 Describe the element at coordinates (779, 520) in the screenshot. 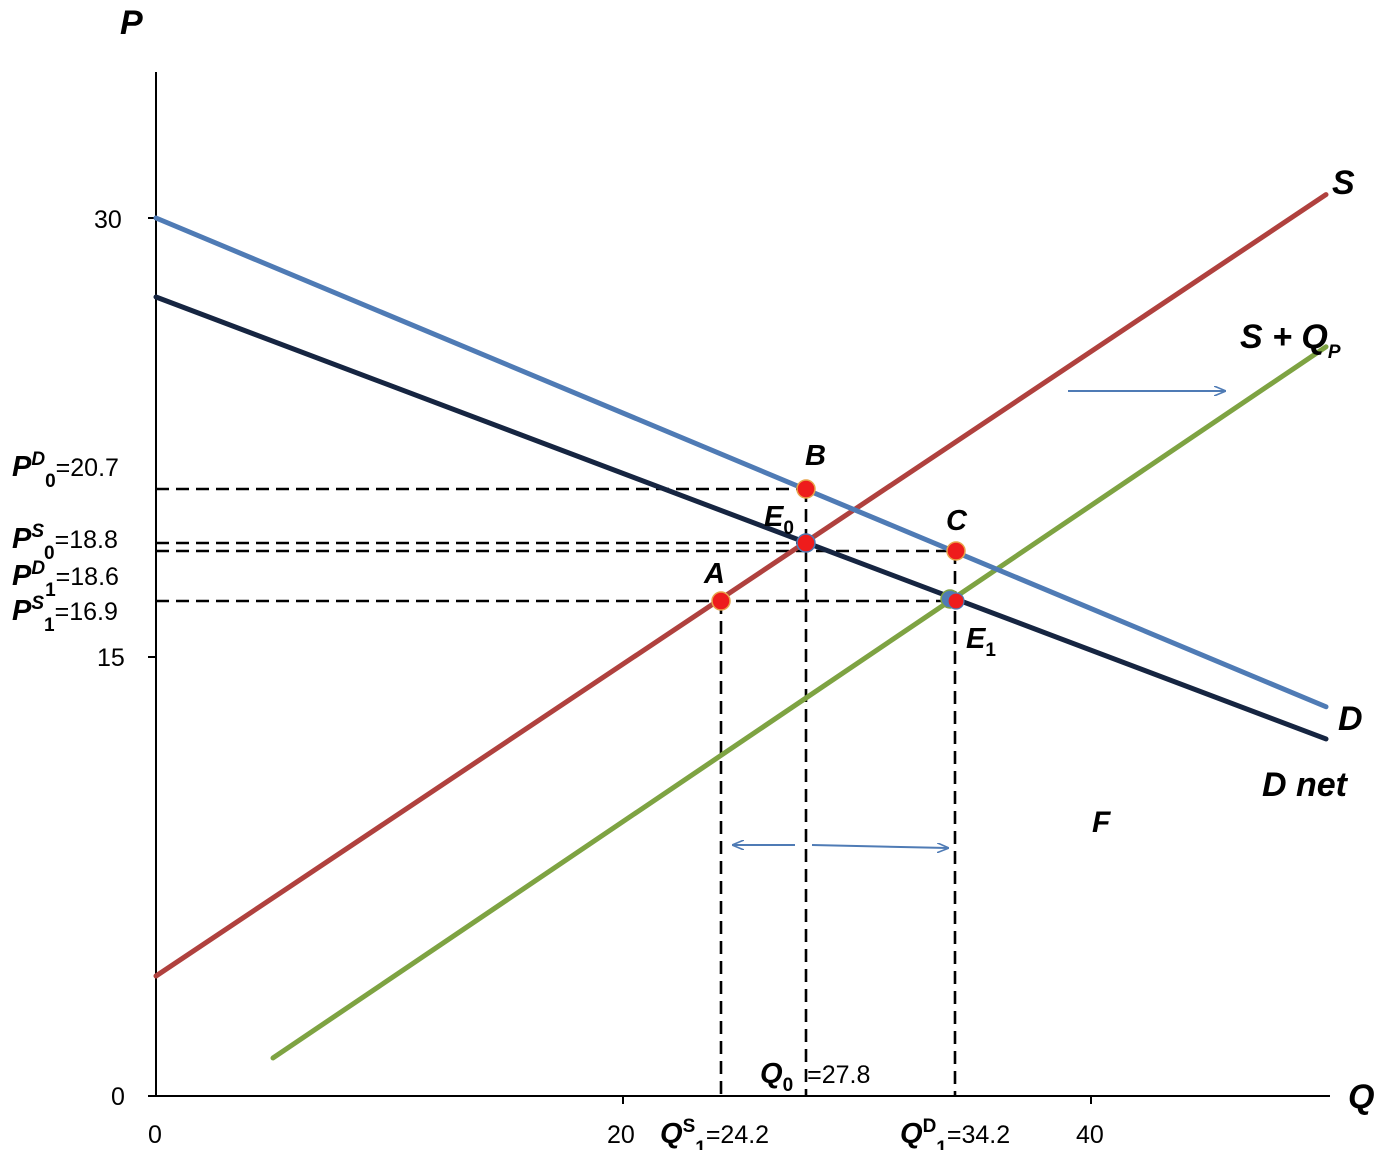

I see `label-e0: E0` at that location.